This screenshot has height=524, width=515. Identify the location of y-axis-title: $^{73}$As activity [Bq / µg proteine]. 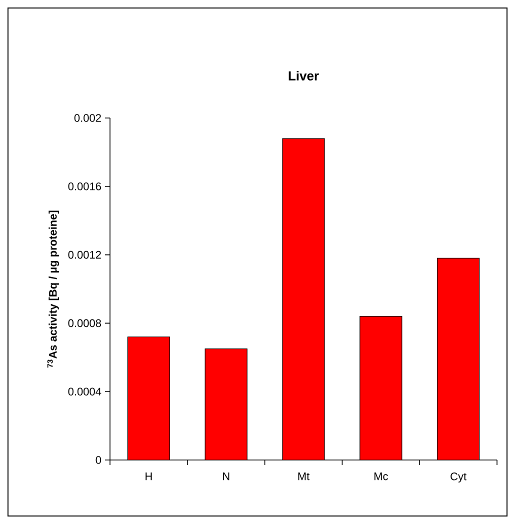
(53, 289).